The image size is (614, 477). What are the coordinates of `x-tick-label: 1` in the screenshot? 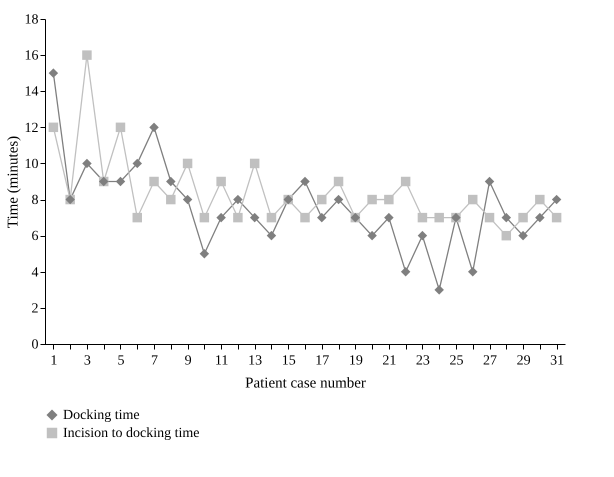 It's located at (54, 361).